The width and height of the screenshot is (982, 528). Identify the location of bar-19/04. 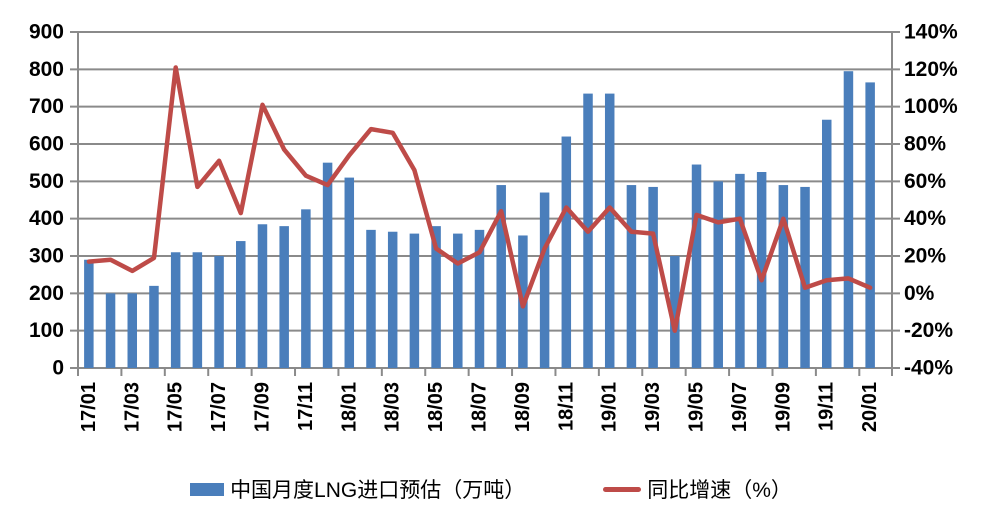
(675, 312).